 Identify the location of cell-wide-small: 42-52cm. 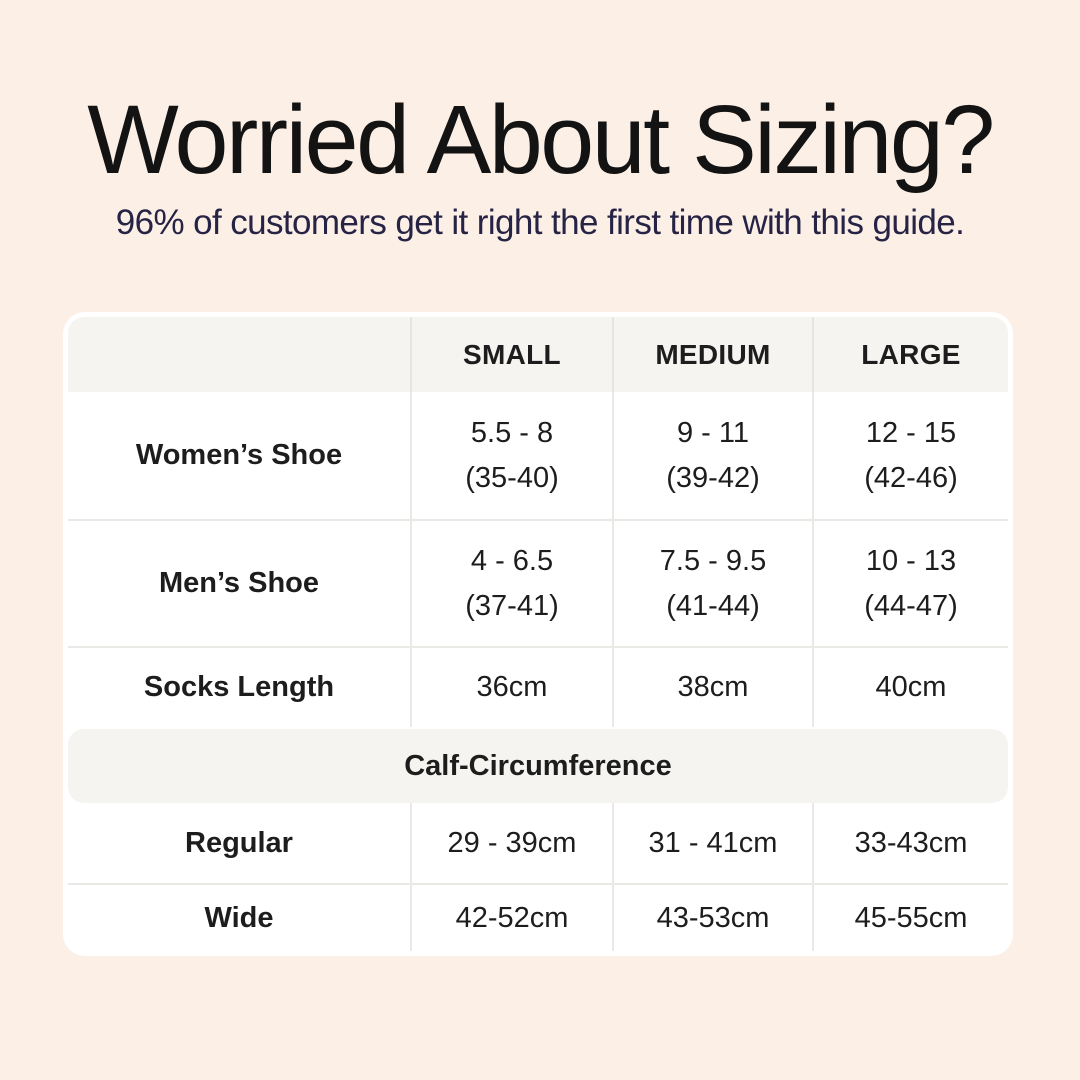
(511, 918).